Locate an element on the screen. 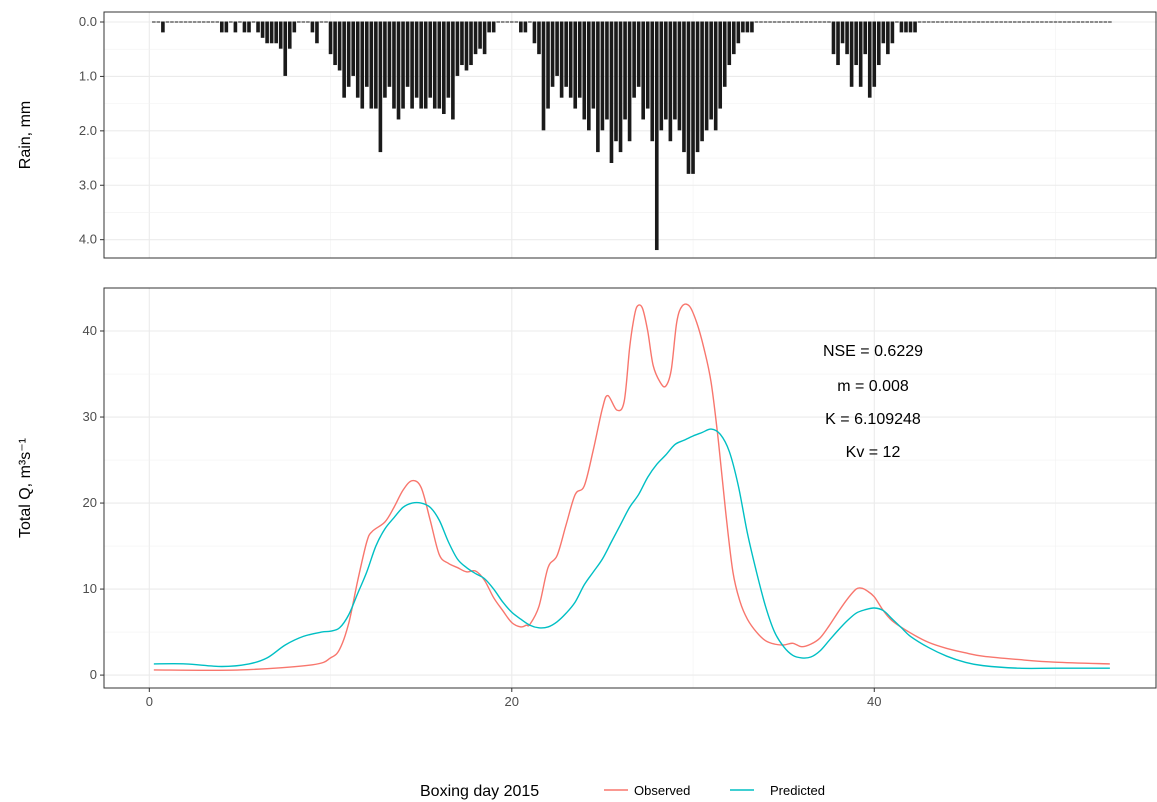 This screenshot has height=802, width=1157. x-axis: 0 20 40 is located at coordinates (514, 698).